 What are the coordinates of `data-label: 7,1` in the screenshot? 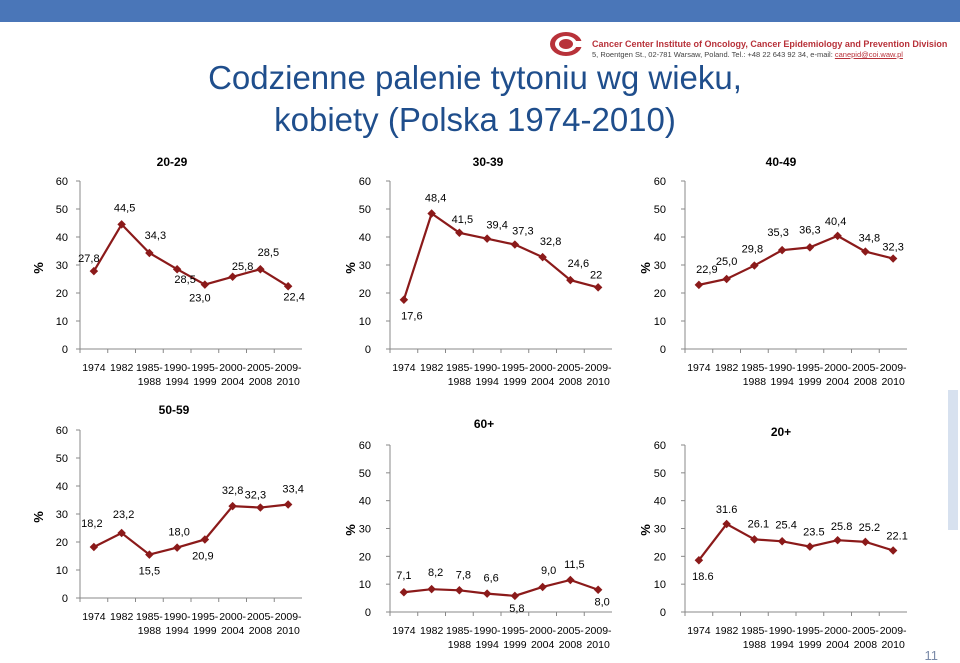 It's located at (403, 576).